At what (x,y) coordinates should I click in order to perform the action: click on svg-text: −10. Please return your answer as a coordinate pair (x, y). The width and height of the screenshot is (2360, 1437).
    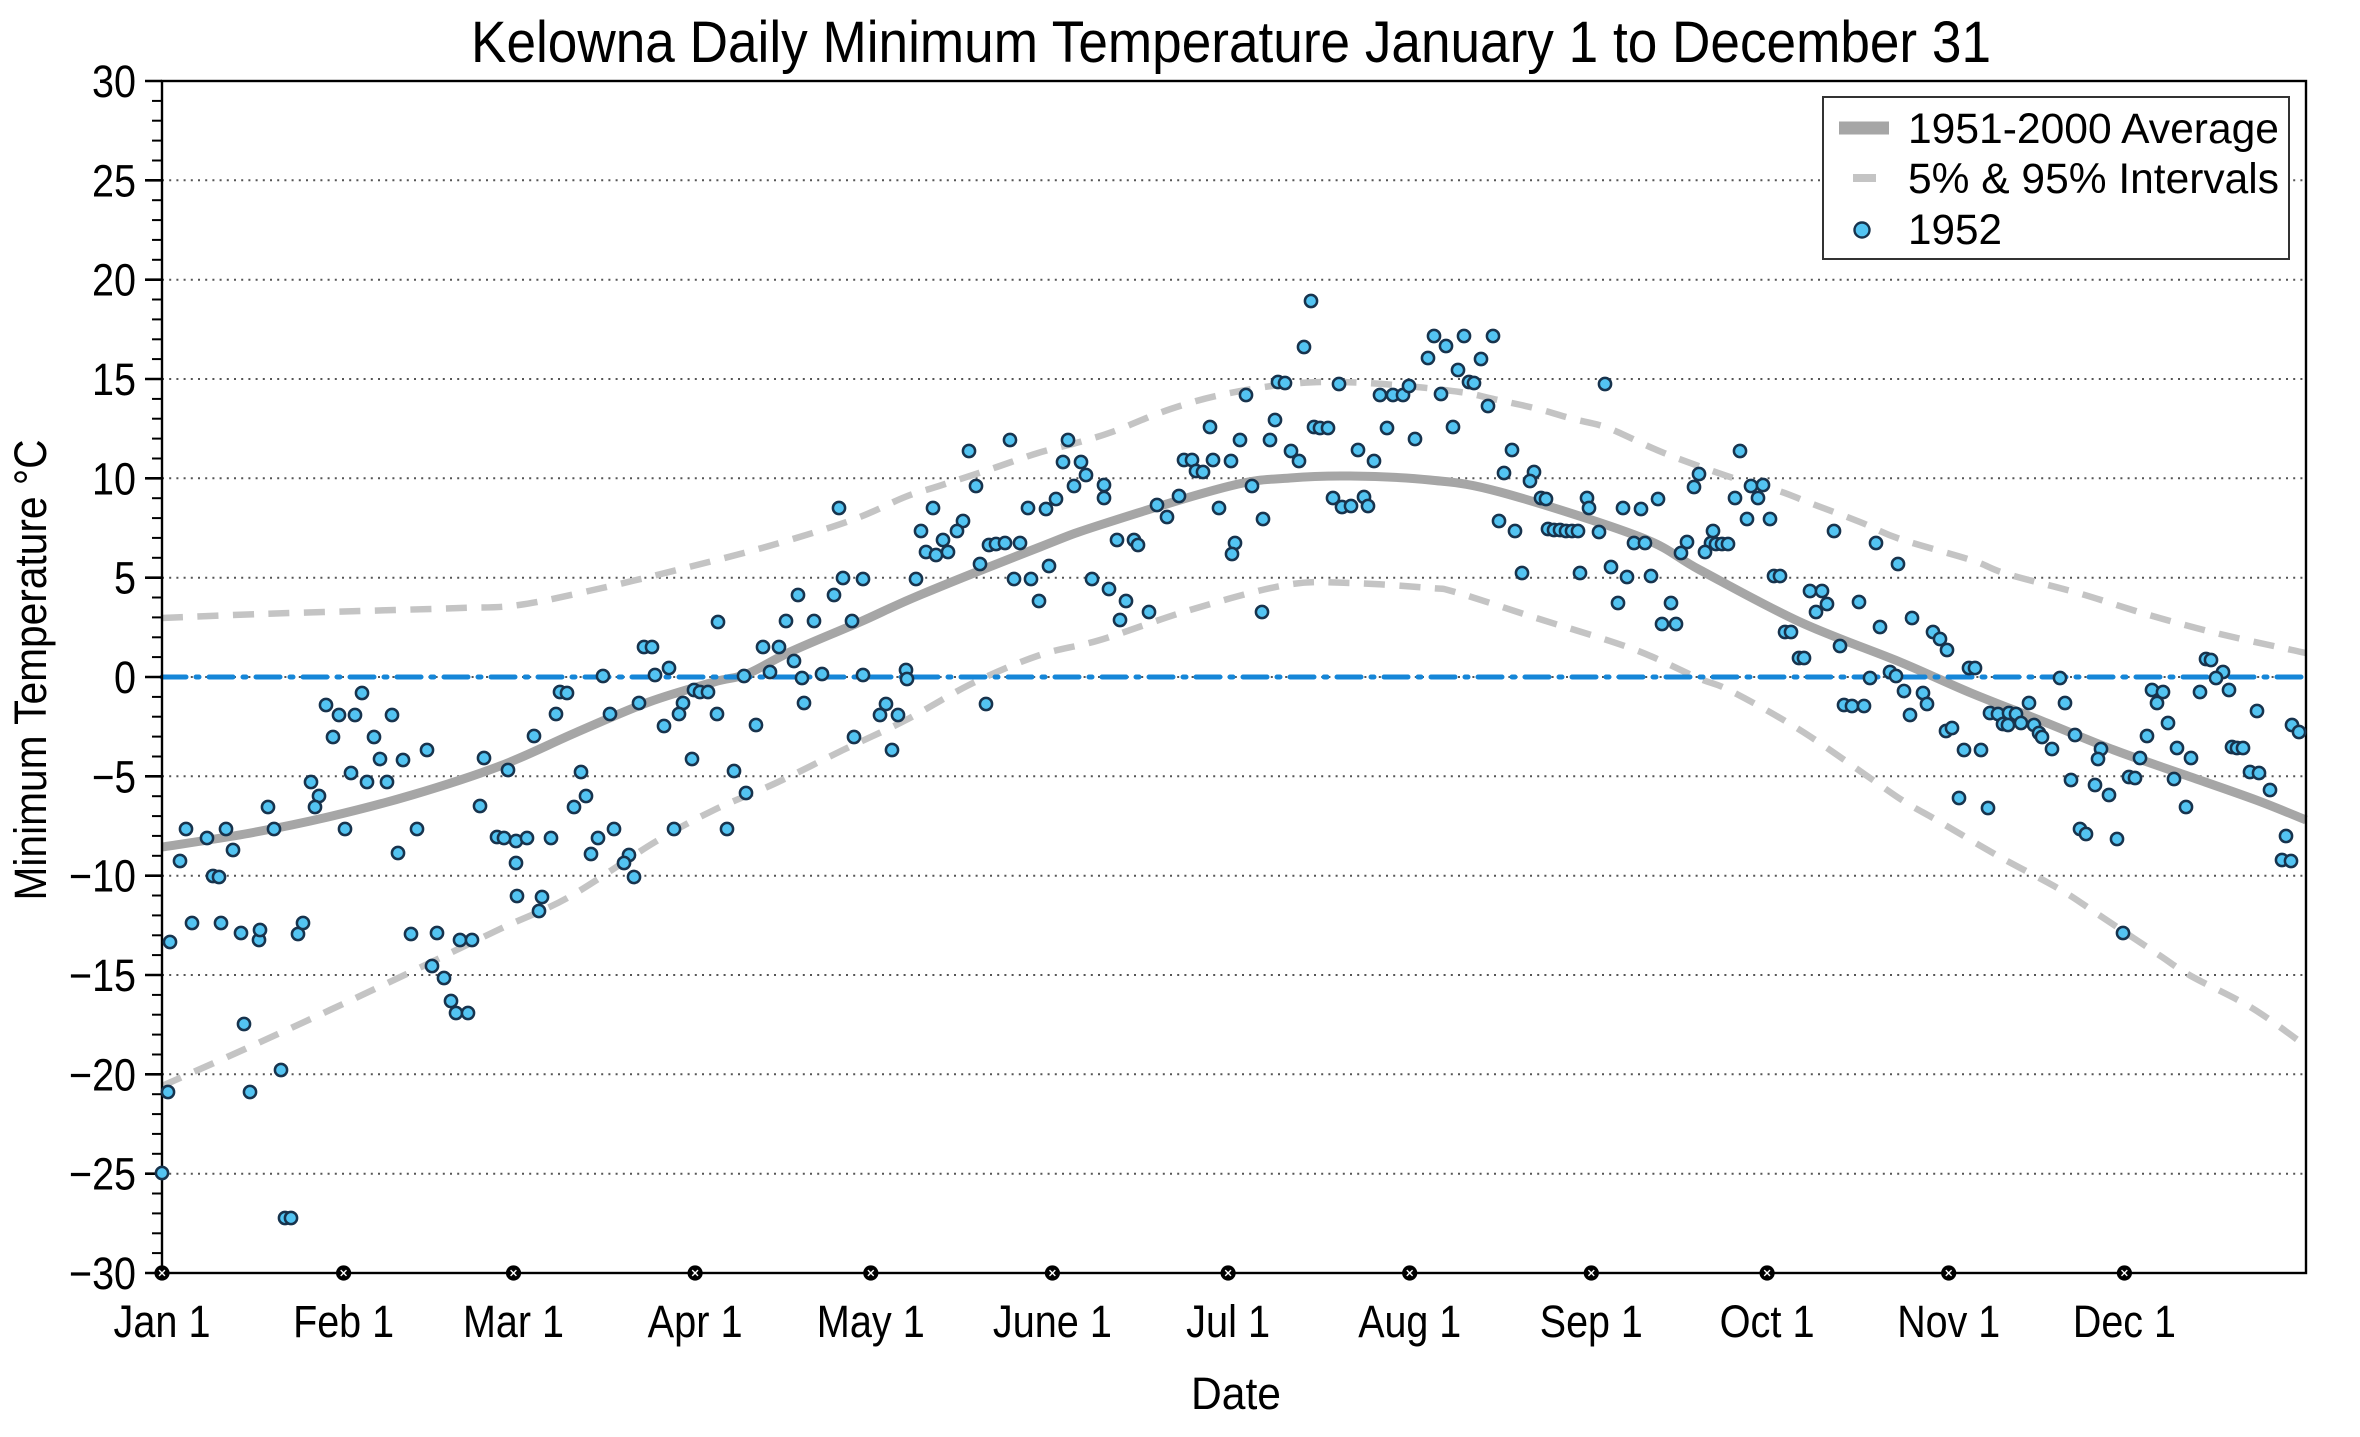
    Looking at the image, I should click on (102, 876).